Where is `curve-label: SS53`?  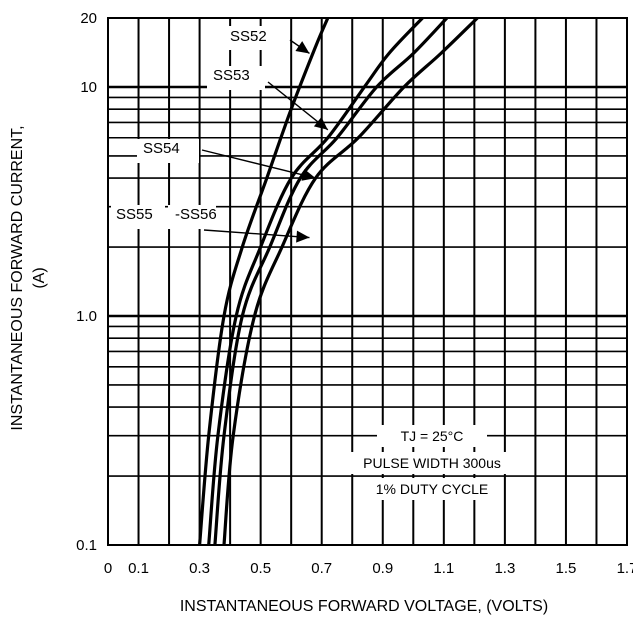
curve-label: SS53 is located at coordinates (231, 75).